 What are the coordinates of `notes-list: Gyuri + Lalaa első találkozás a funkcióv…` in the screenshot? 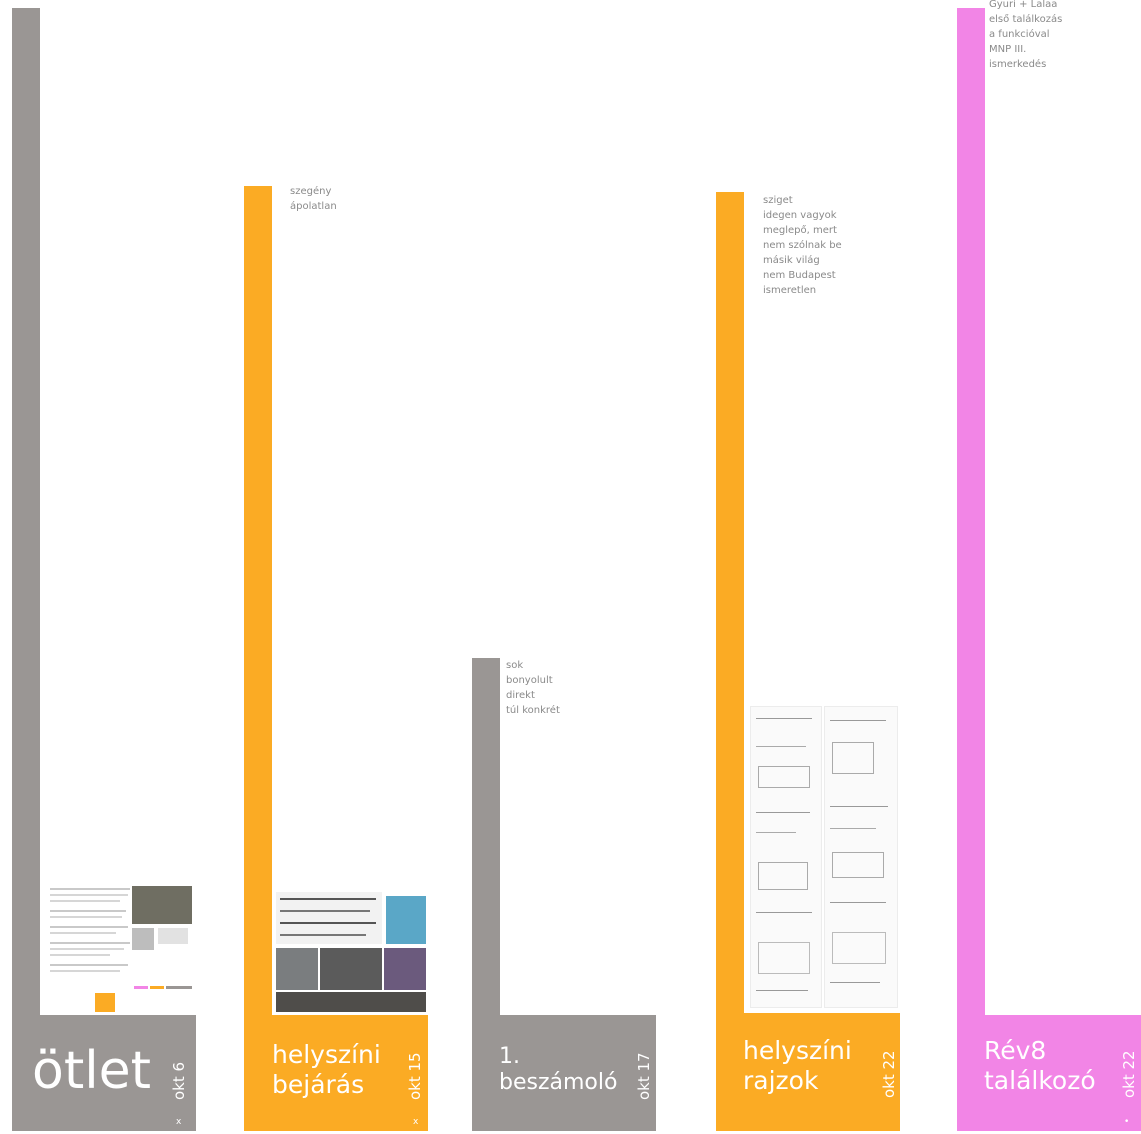 It's located at (1026, 35).